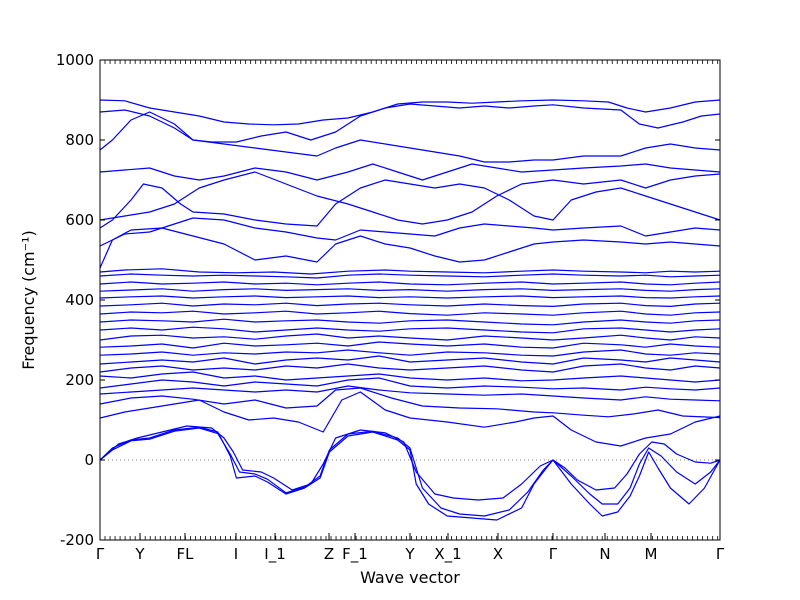  I want to click on x-tick-label: M, so click(651, 554).